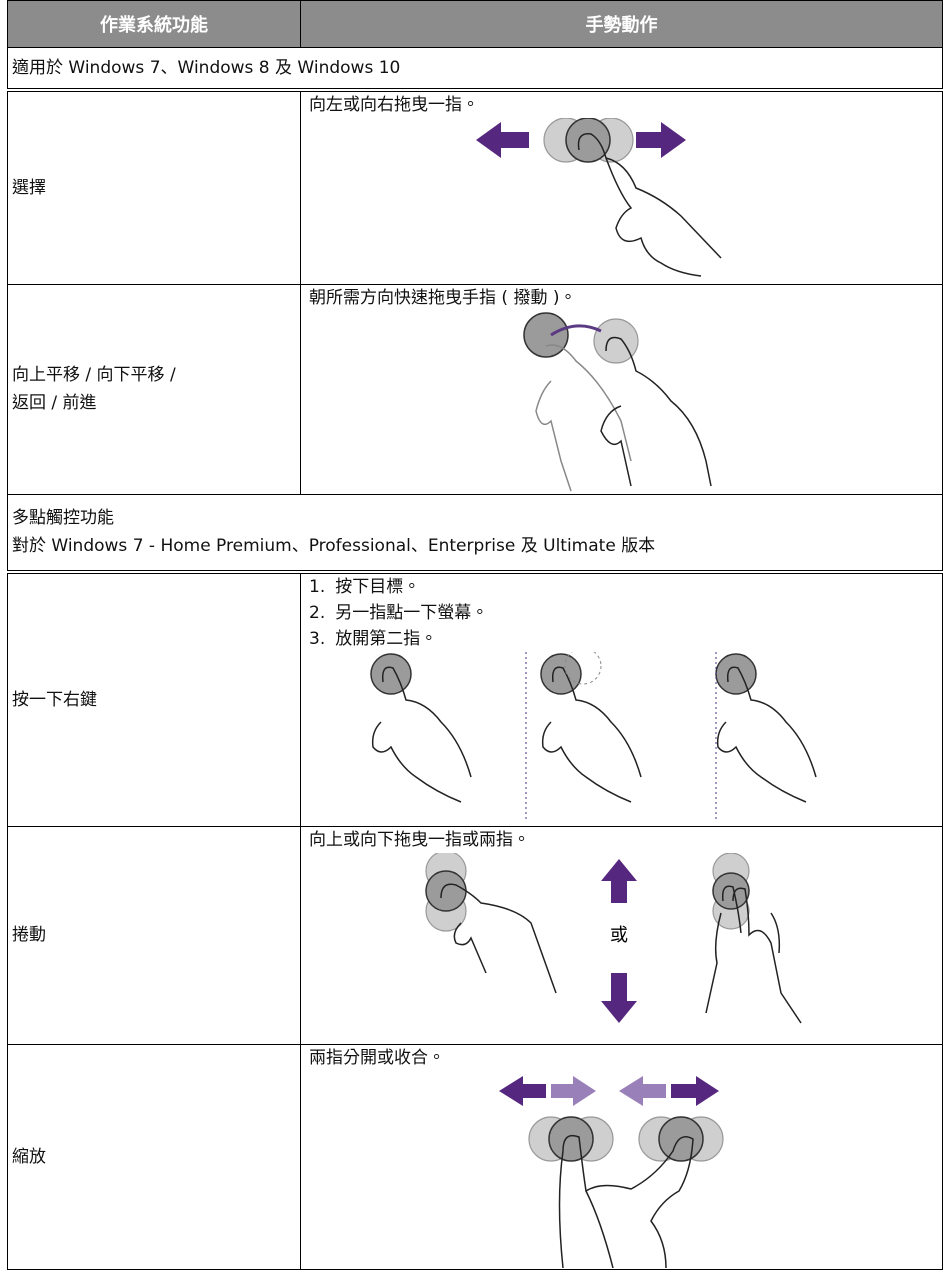  I want to click on step-text: 放開第二指。, so click(386, 639).